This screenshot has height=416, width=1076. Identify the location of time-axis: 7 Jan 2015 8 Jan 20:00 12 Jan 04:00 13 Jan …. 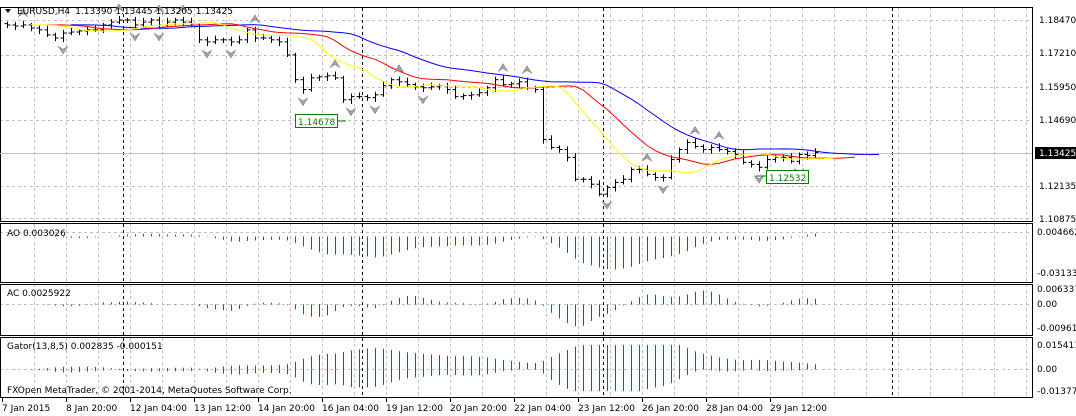
(414, 406).